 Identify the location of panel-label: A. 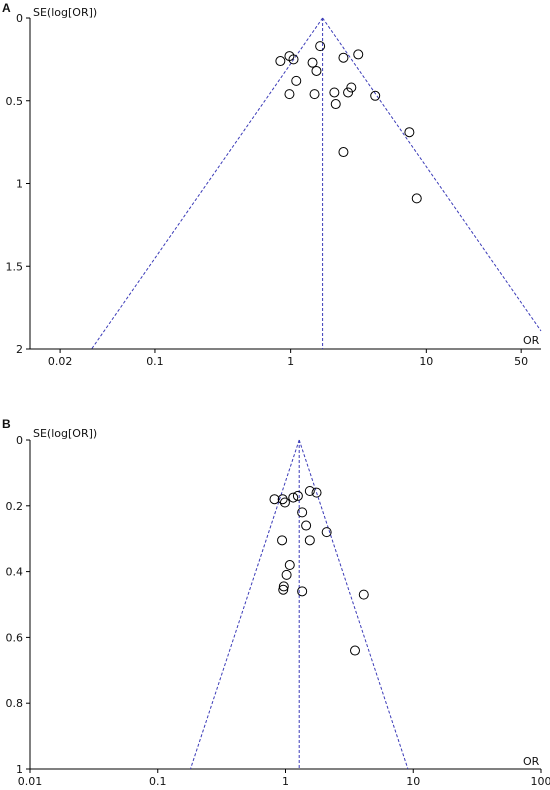
(6, 8).